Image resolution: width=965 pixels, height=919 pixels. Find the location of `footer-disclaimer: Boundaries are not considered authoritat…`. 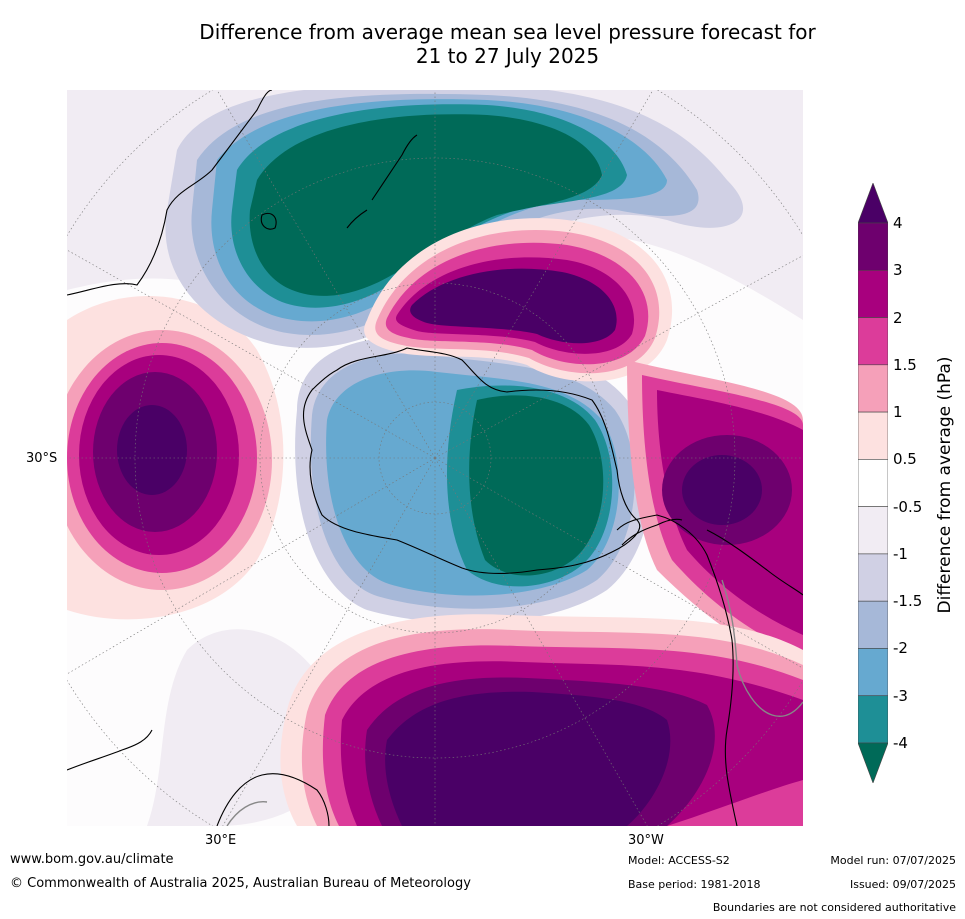

footer-disclaimer: Boundaries are not considered authoritat… is located at coordinates (834, 907).